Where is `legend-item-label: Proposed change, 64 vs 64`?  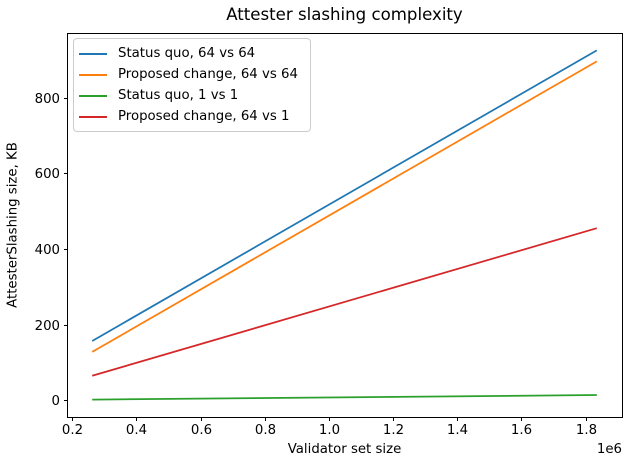
legend-item-label: Proposed change, 64 vs 64 is located at coordinates (208, 74).